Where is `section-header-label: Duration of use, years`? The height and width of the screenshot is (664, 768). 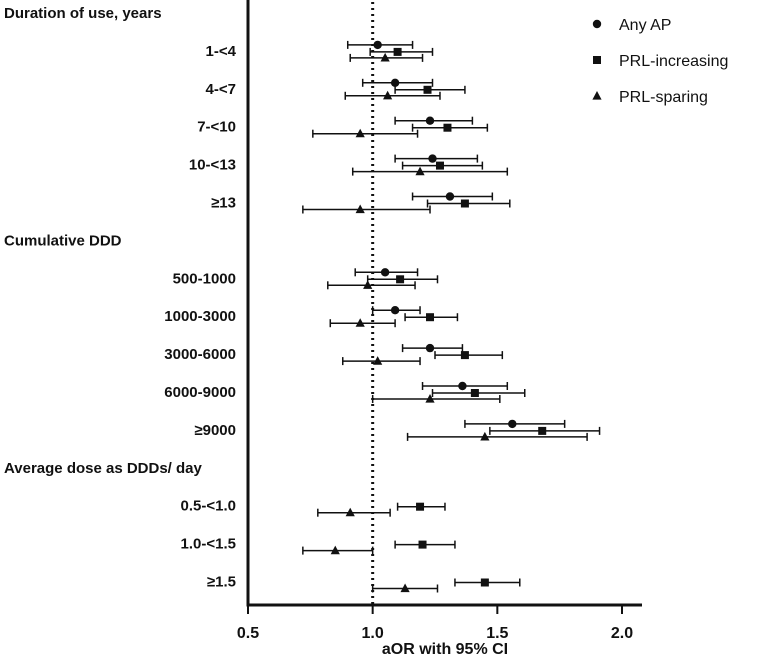
section-header-label: Duration of use, years is located at coordinates (83, 13).